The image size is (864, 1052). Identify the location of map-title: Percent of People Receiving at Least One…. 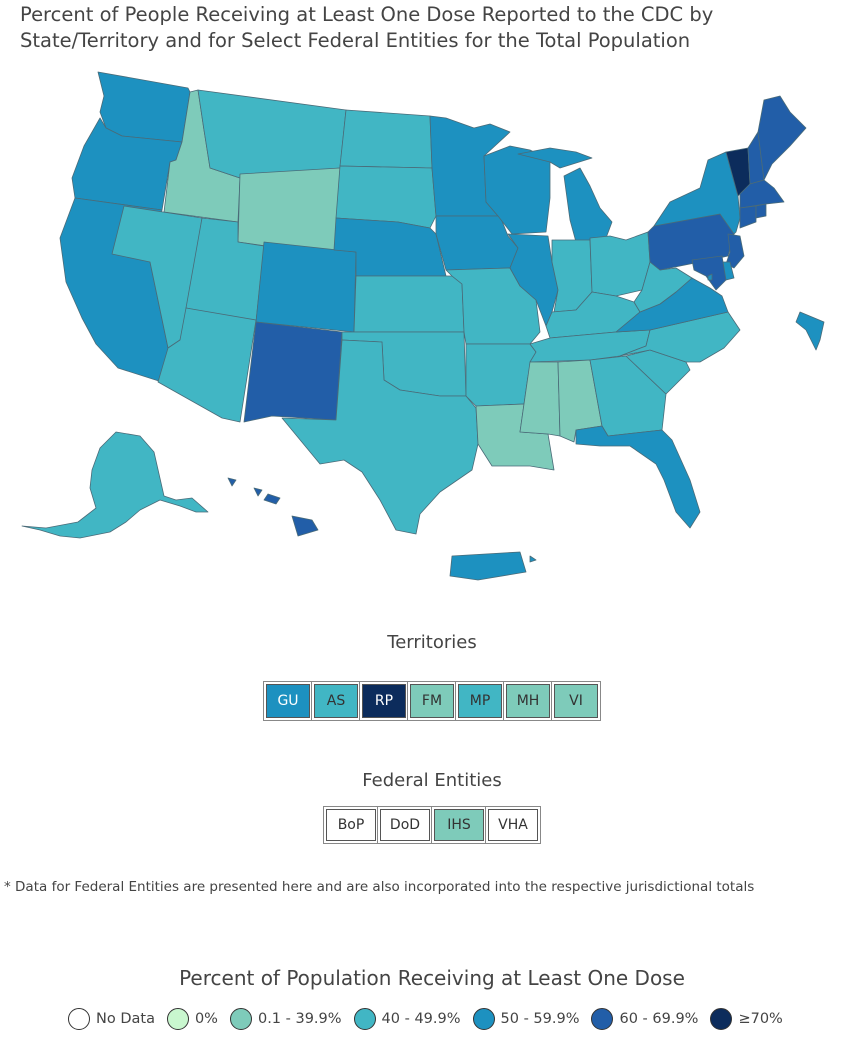
(367, 27).